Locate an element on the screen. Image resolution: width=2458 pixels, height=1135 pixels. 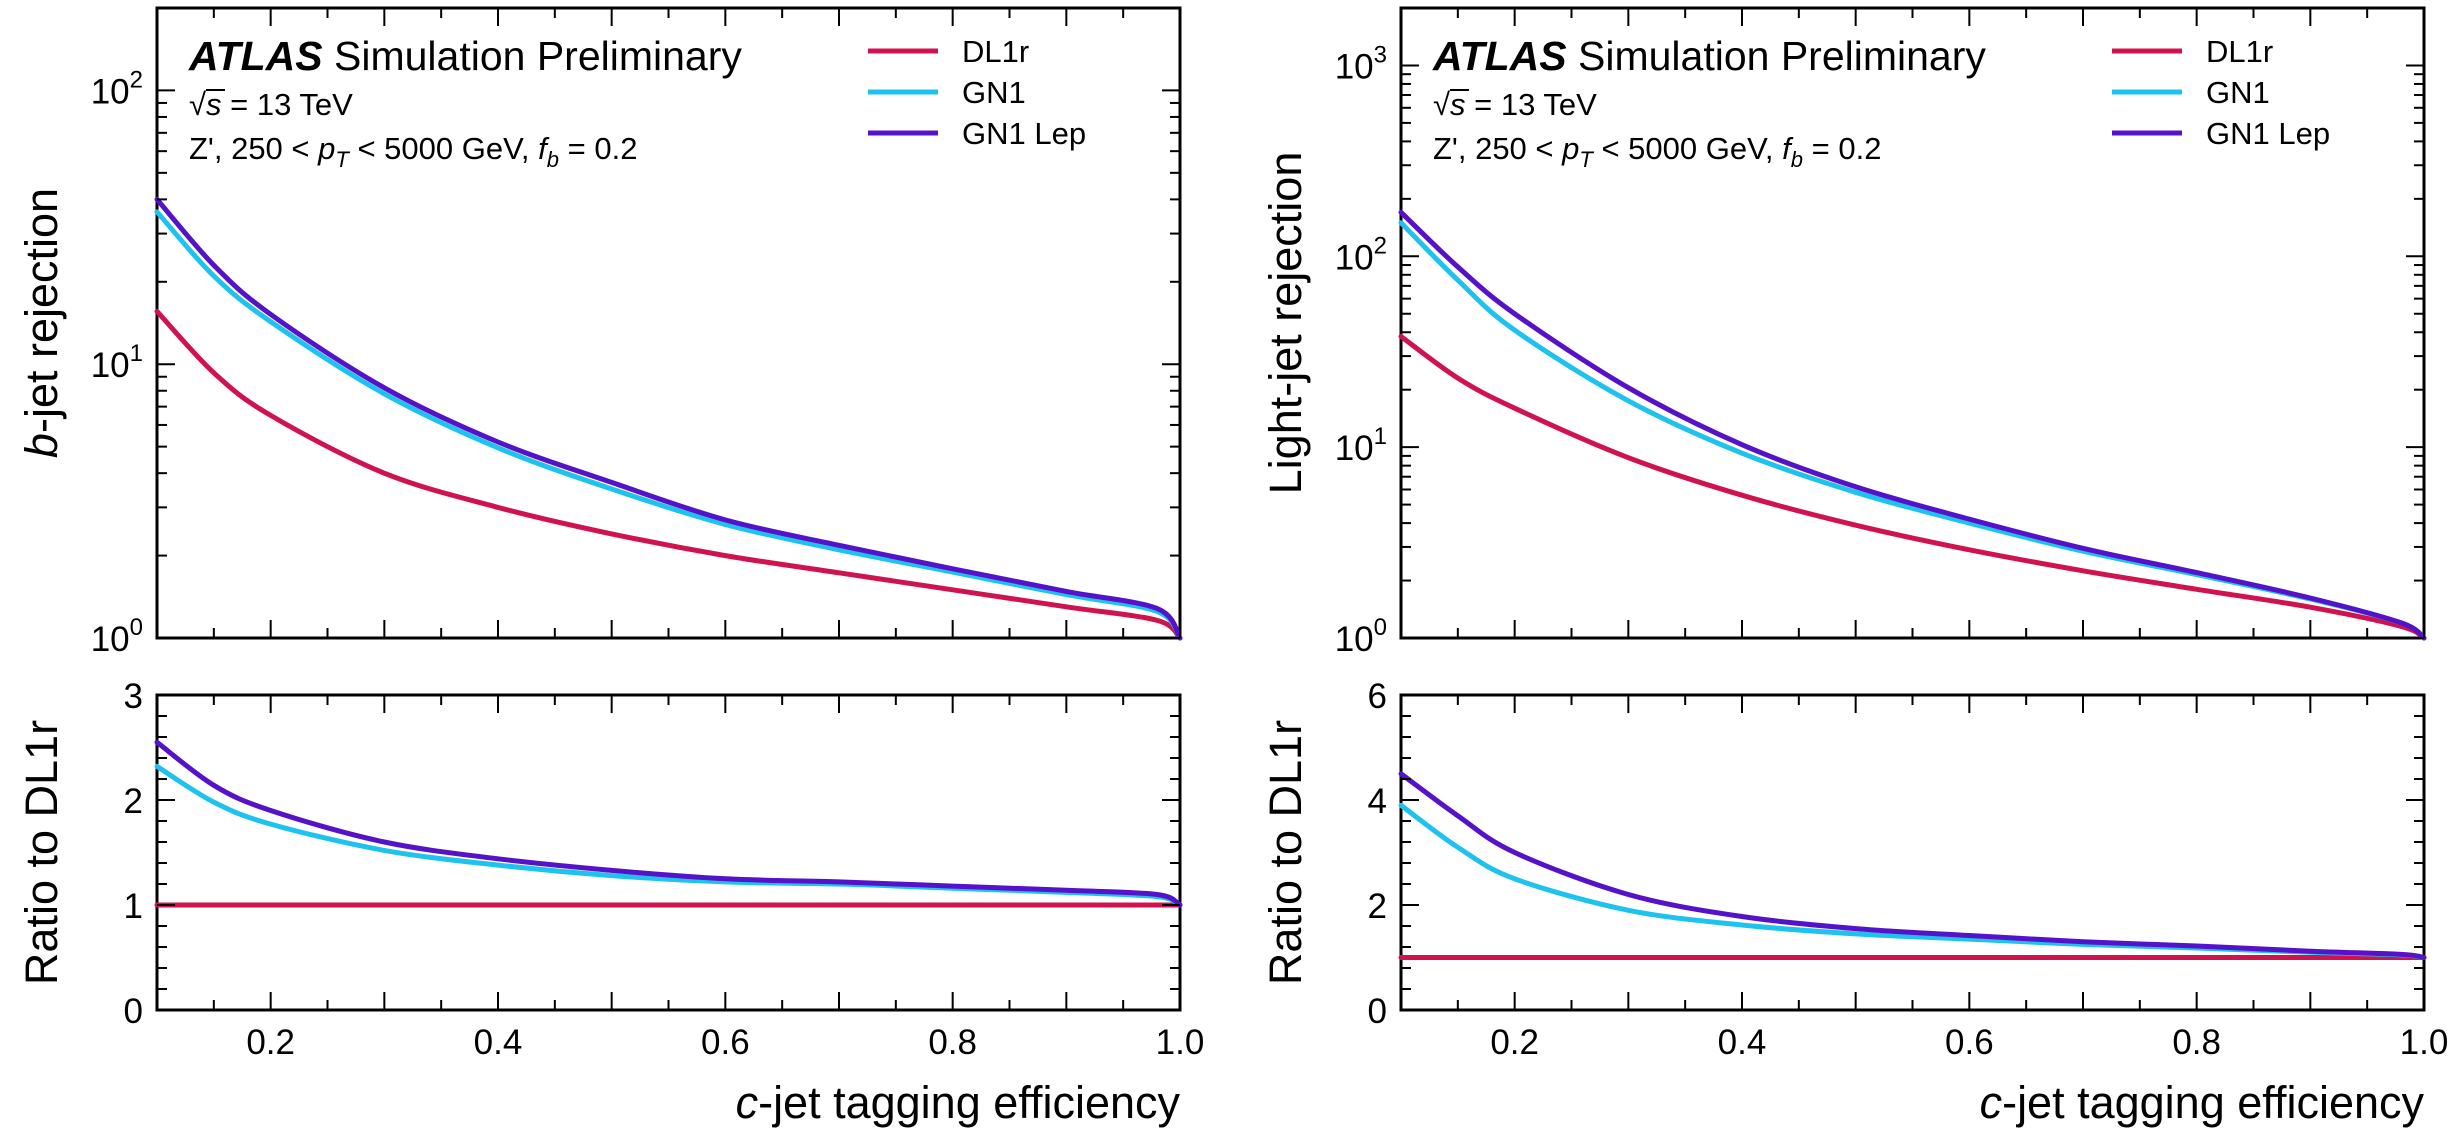
left-ratio-series is located at coordinates (668, 823).